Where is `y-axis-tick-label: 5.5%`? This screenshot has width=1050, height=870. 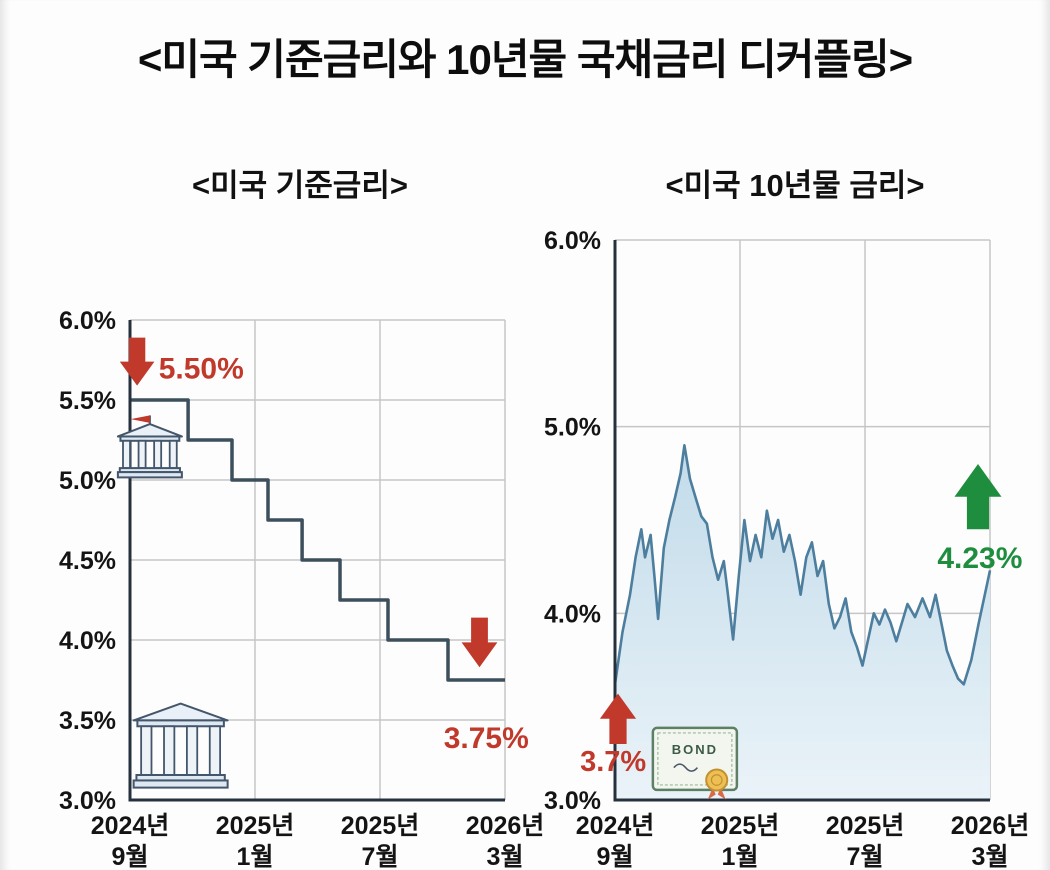
y-axis-tick-label: 5.5% is located at coordinates (87, 401).